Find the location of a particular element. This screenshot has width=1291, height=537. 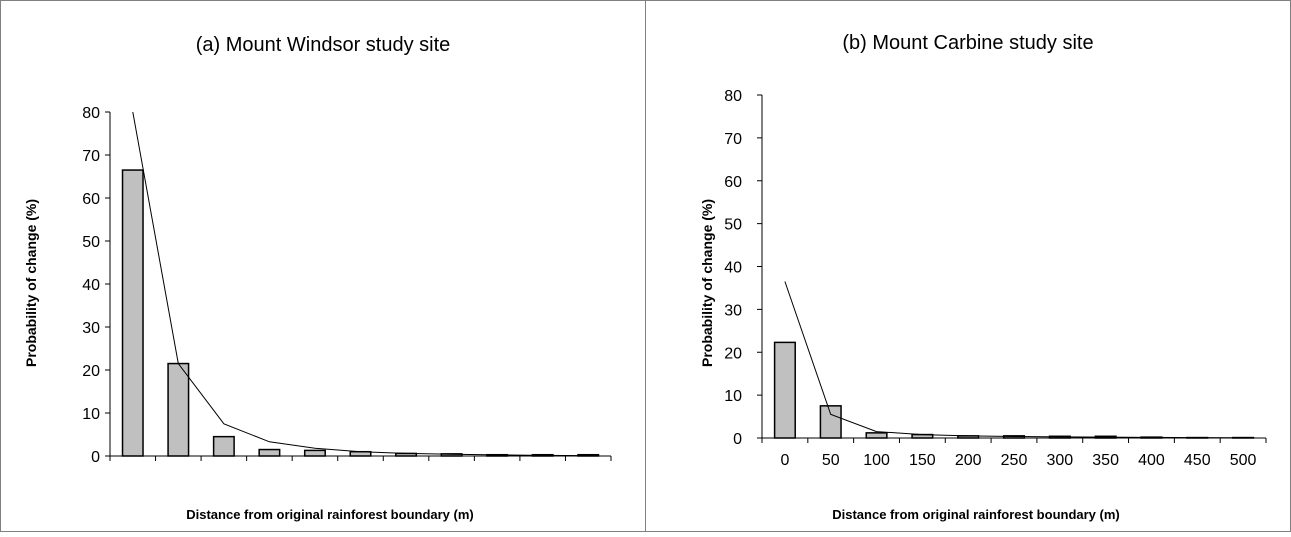

panel-a-y-tick-label: 50 is located at coordinates (91, 242).